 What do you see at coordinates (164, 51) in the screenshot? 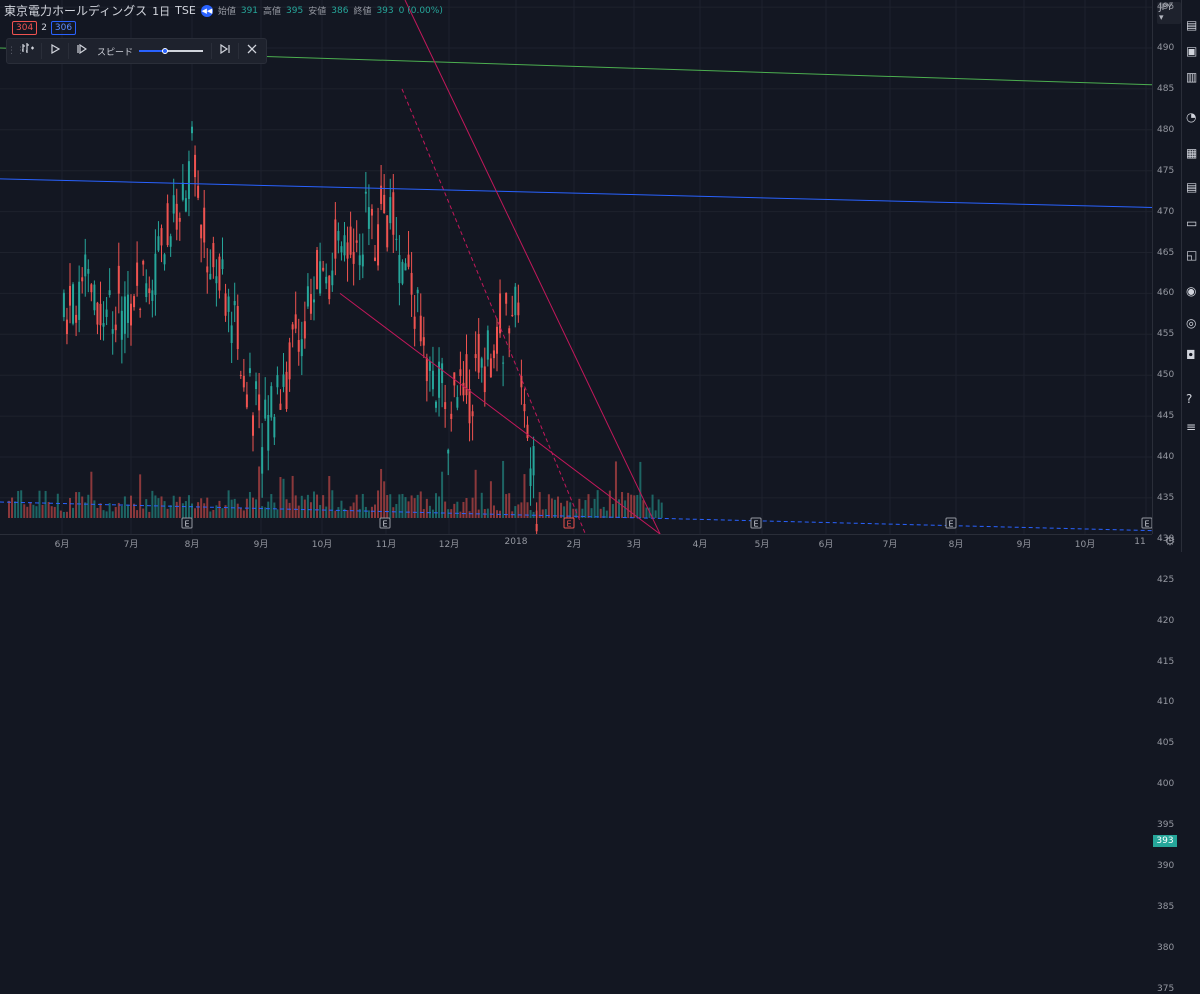
I see `speed-knob` at bounding box center [164, 51].